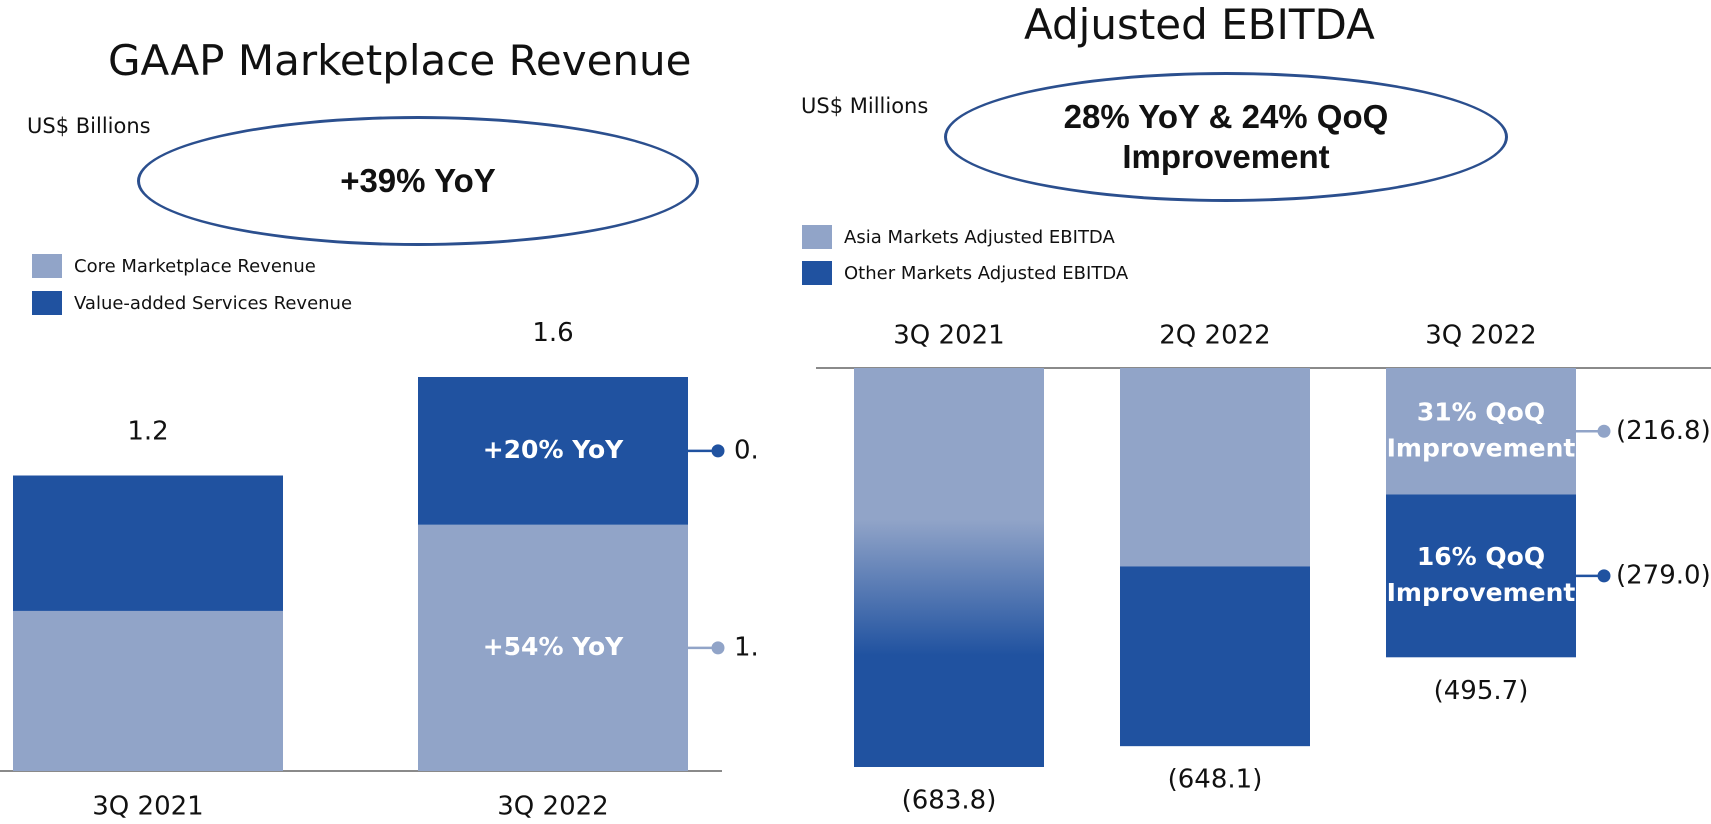 The height and width of the screenshot is (824, 1711). Describe the element at coordinates (747, 647) in the screenshot. I see `value-label: 1.0` at that location.